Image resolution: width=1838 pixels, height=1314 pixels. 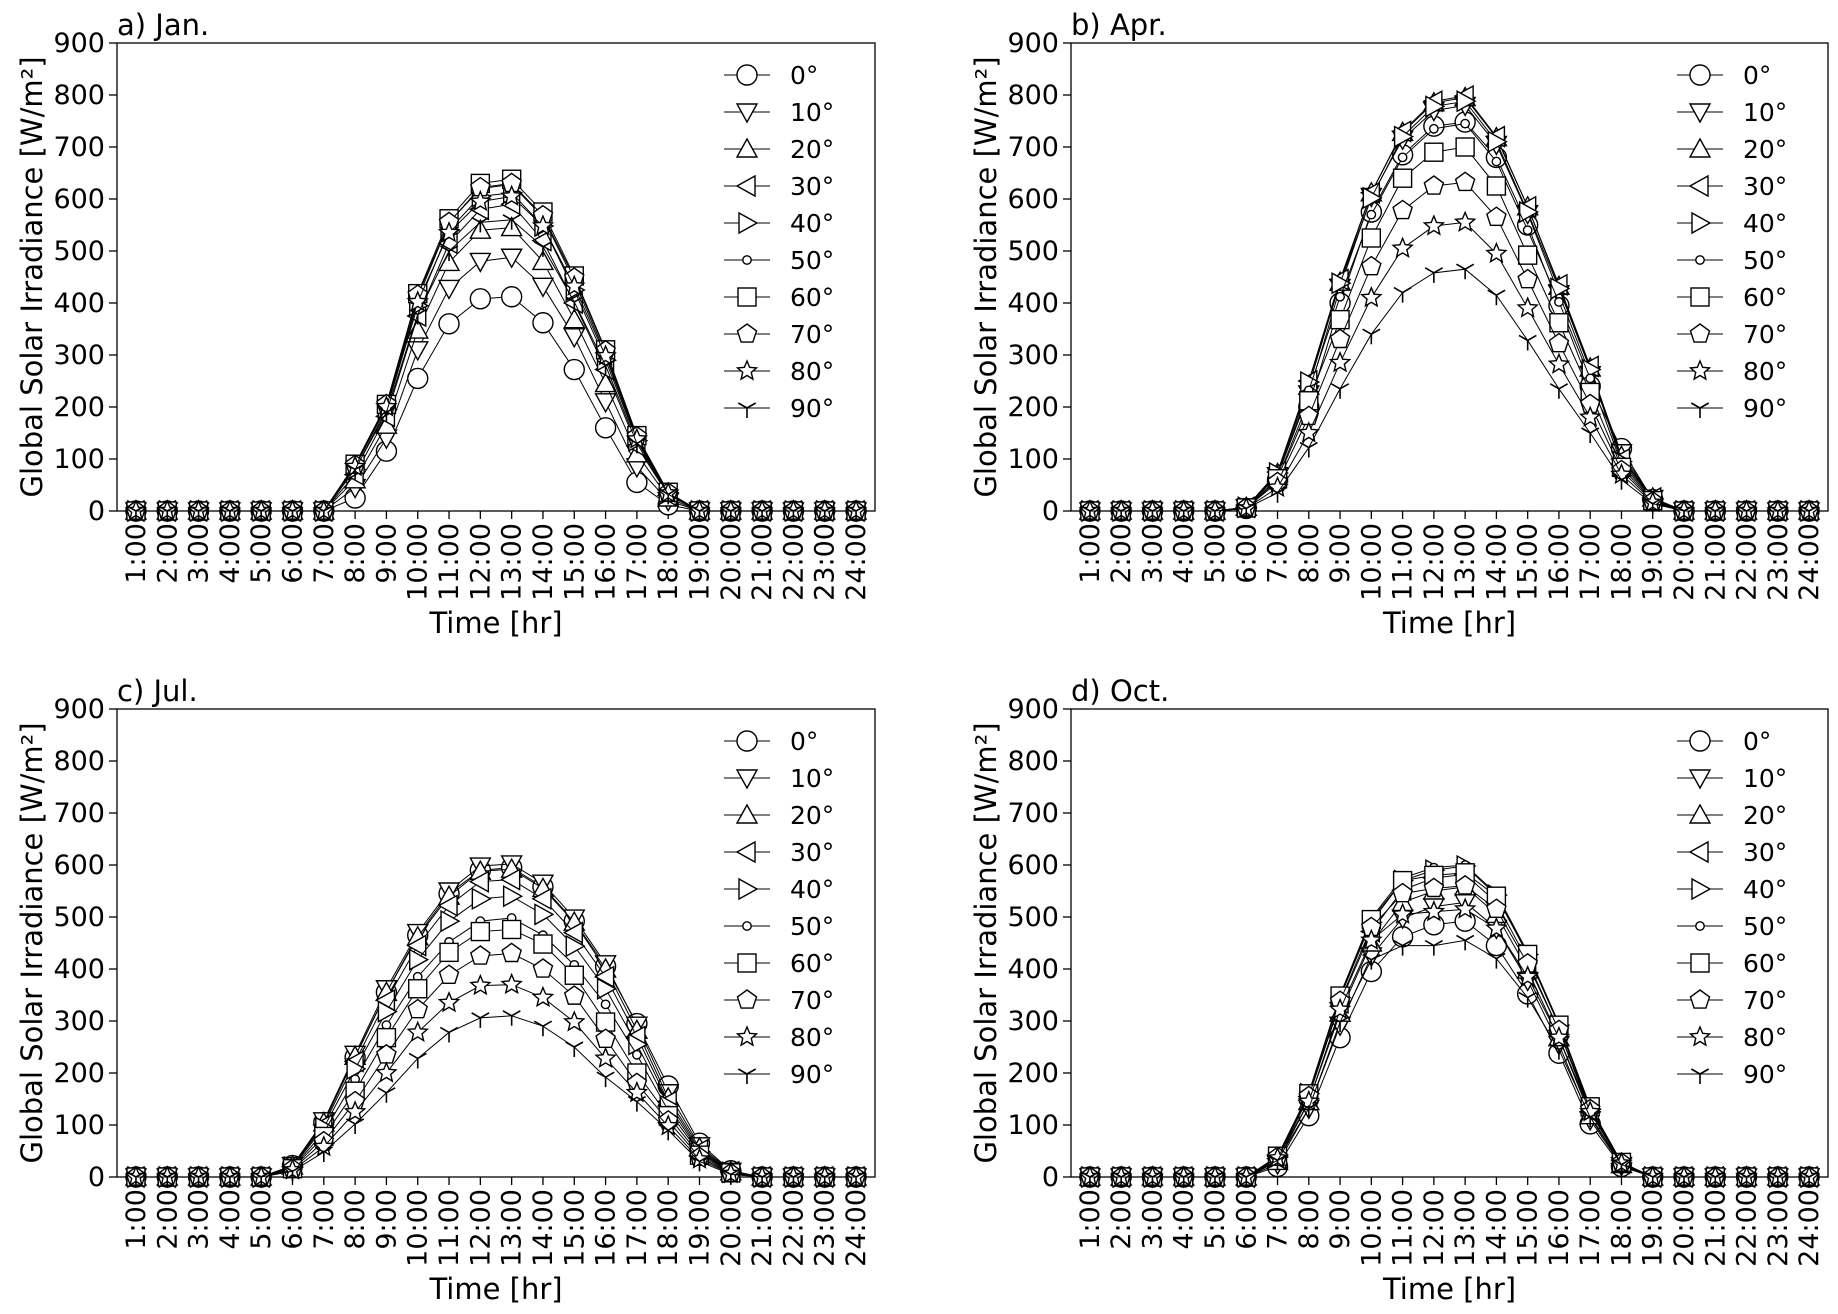 What do you see at coordinates (1033, 761) in the screenshot?
I see `y-tick-label: 800` at bounding box center [1033, 761].